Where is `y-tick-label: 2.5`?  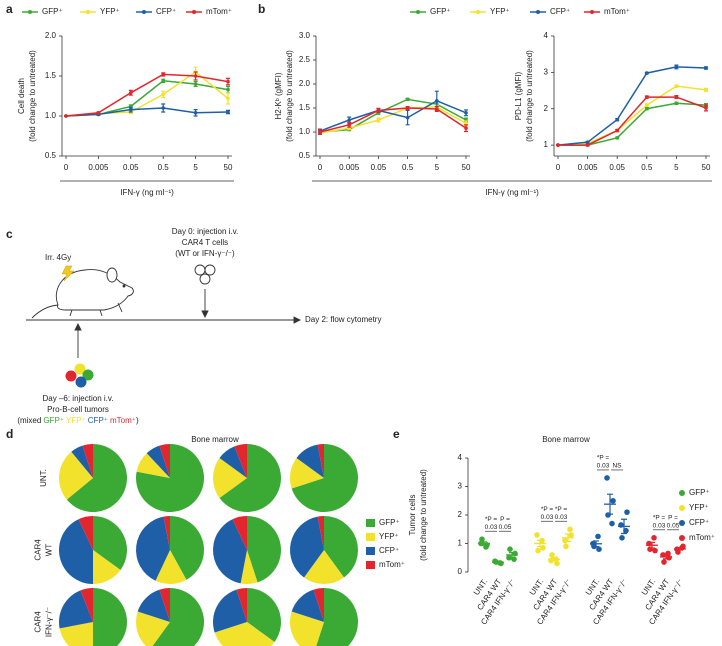
y-tick-label: 2.5 is located at coordinates (305, 59).